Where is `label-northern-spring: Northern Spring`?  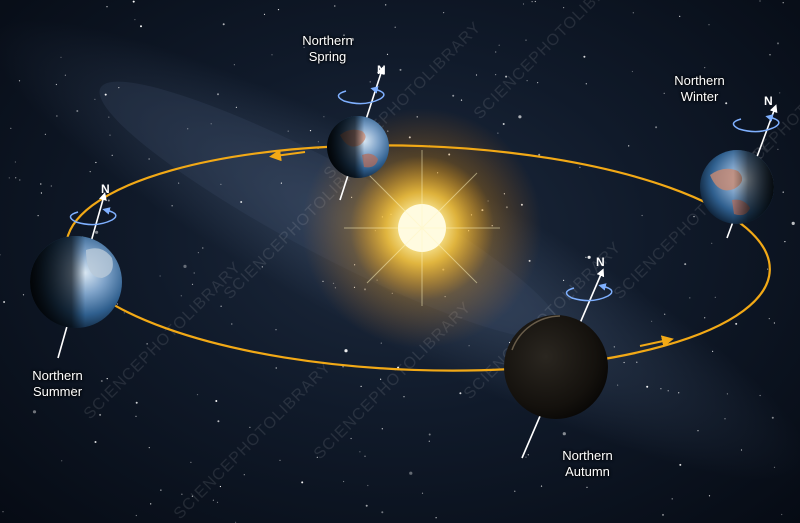 label-northern-spring: Northern Spring is located at coordinates (327, 48).